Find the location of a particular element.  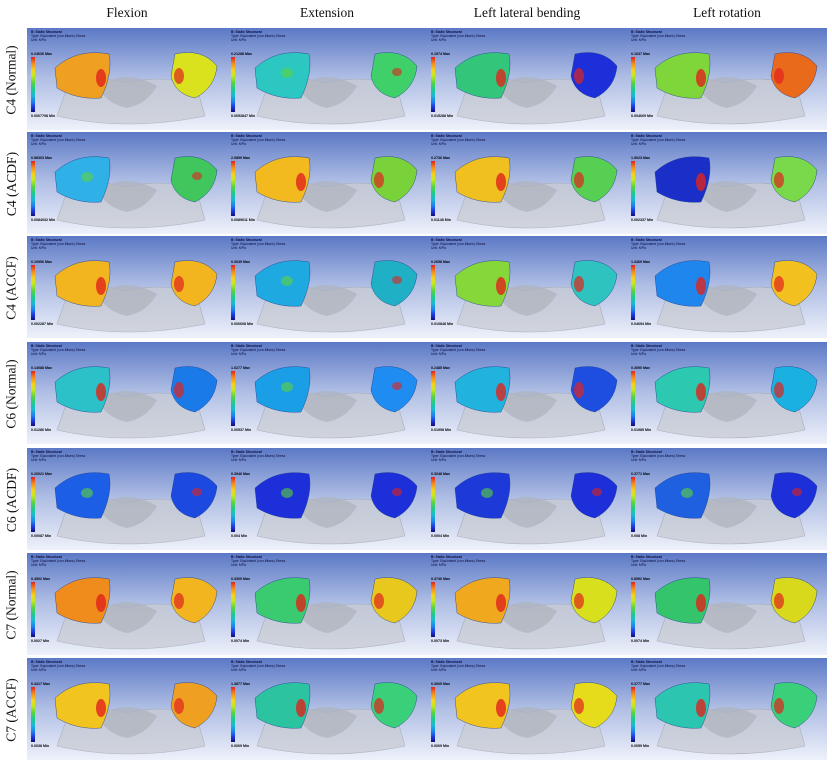

min-label: 0.008 Min is located at coordinates (639, 536).